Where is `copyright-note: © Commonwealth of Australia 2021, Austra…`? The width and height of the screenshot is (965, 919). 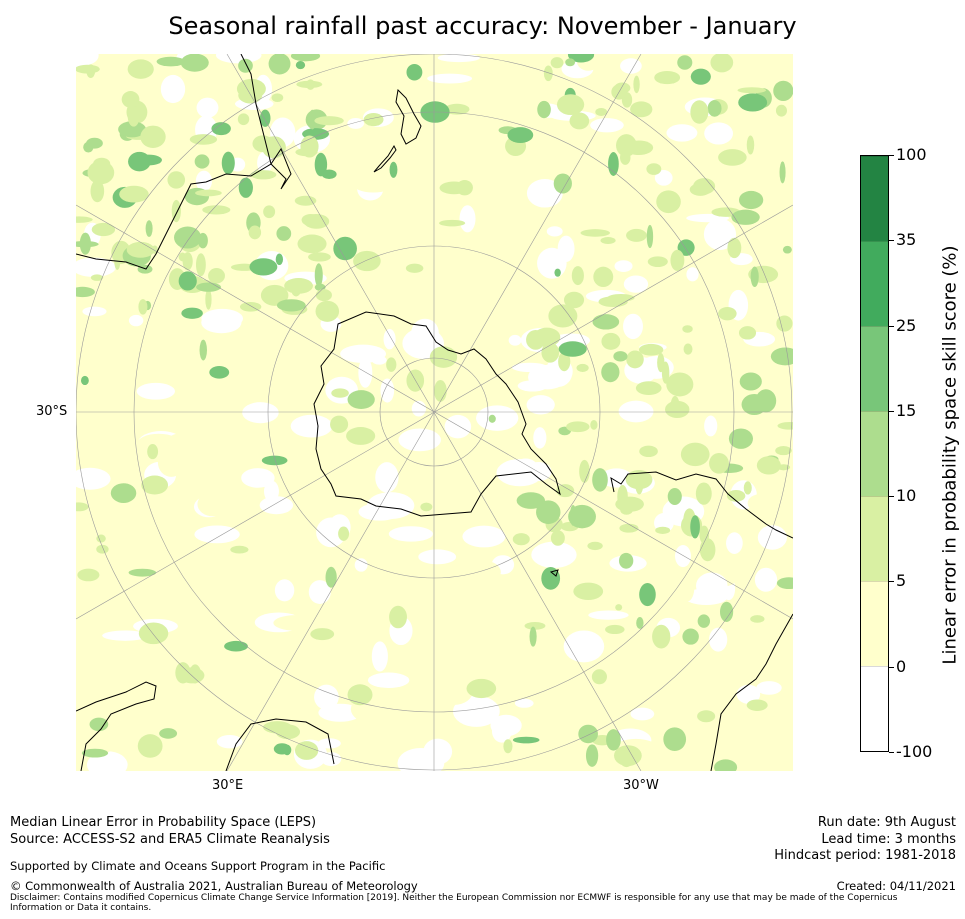
copyright-note: © Commonwealth of Australia 2021, Austra… is located at coordinates (214, 886).